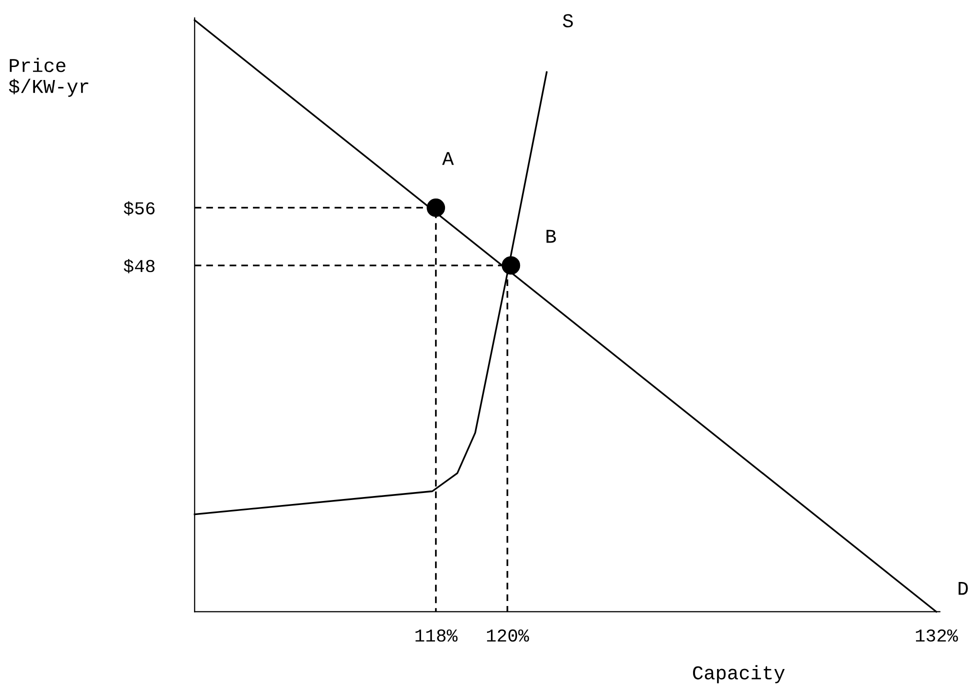  I want to click on text: D, so click(963, 588).